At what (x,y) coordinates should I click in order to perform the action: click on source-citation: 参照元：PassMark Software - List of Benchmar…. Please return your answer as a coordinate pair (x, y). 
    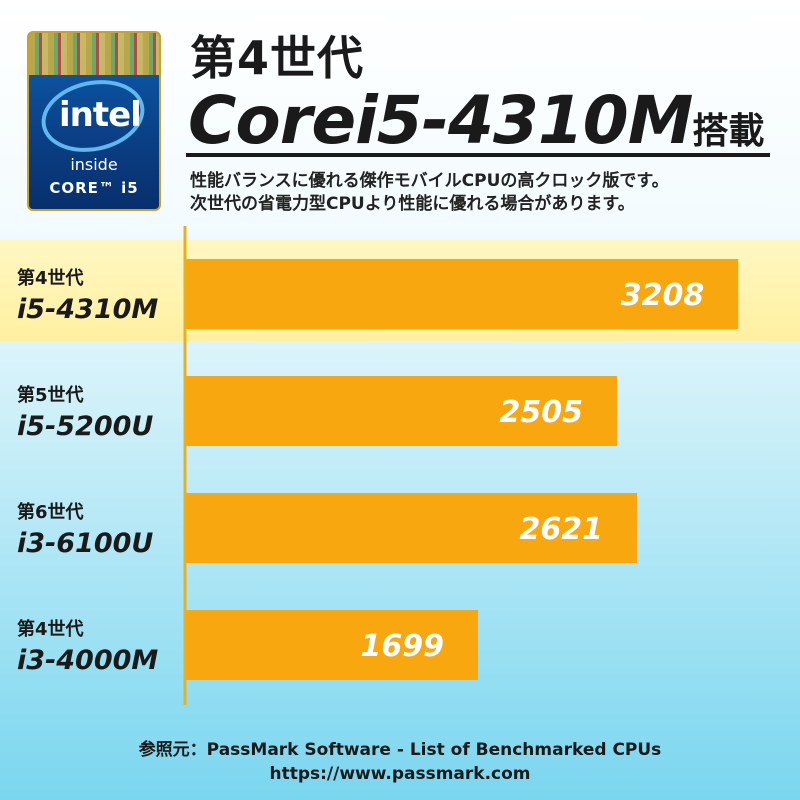
    Looking at the image, I should click on (400, 762).